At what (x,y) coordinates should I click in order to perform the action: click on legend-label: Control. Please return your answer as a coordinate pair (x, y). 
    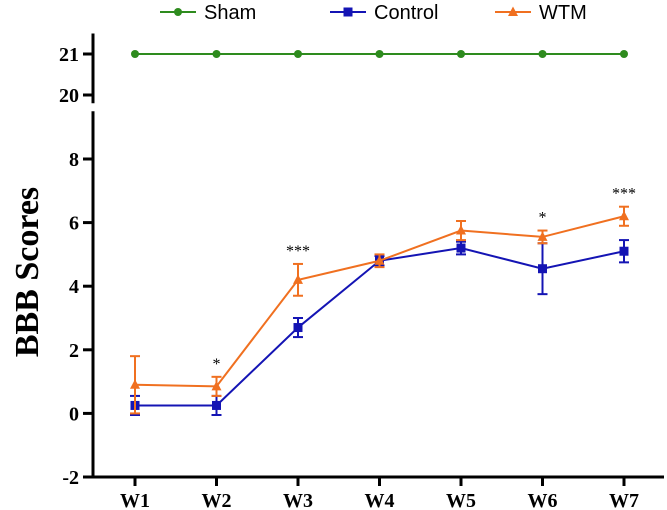
    Looking at the image, I should click on (406, 13).